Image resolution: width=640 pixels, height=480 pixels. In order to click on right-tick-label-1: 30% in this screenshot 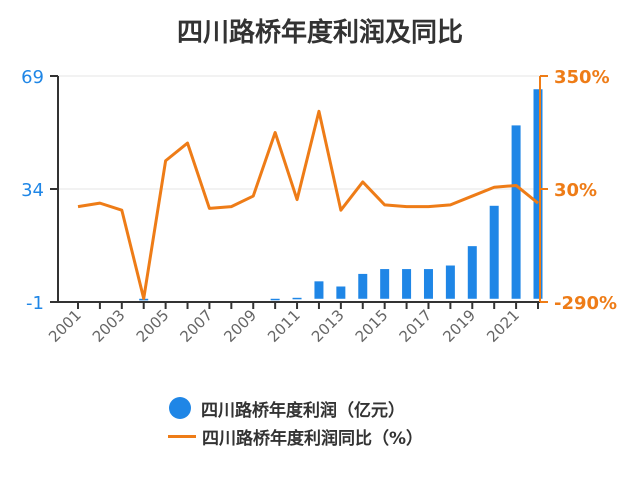, I will do `click(575, 190)`.